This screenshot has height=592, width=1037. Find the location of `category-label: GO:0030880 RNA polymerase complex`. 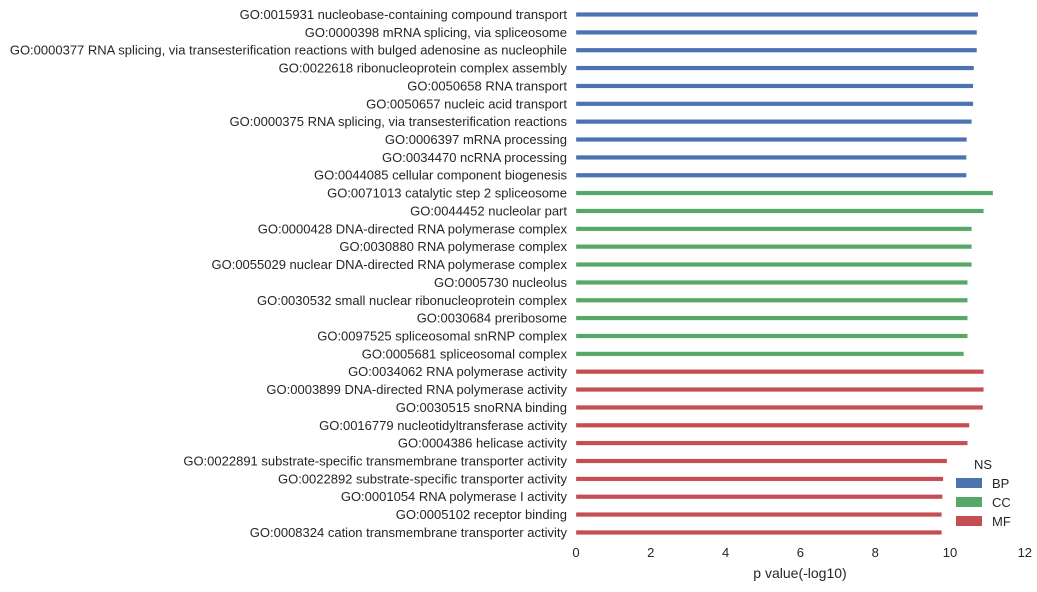

category-label: GO:0030880 RNA polymerase complex is located at coordinates (453, 246).